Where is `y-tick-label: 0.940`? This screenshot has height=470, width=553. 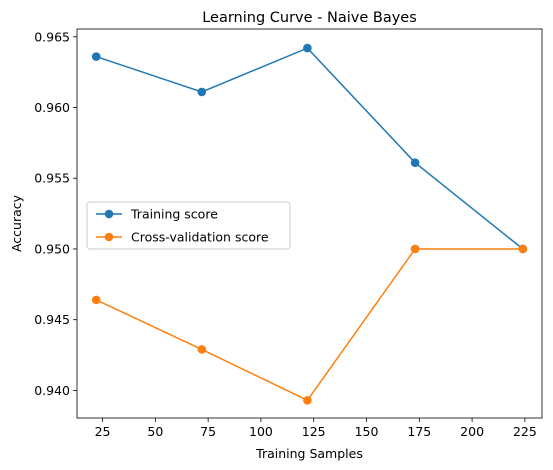
y-tick-label: 0.940 is located at coordinates (52, 390).